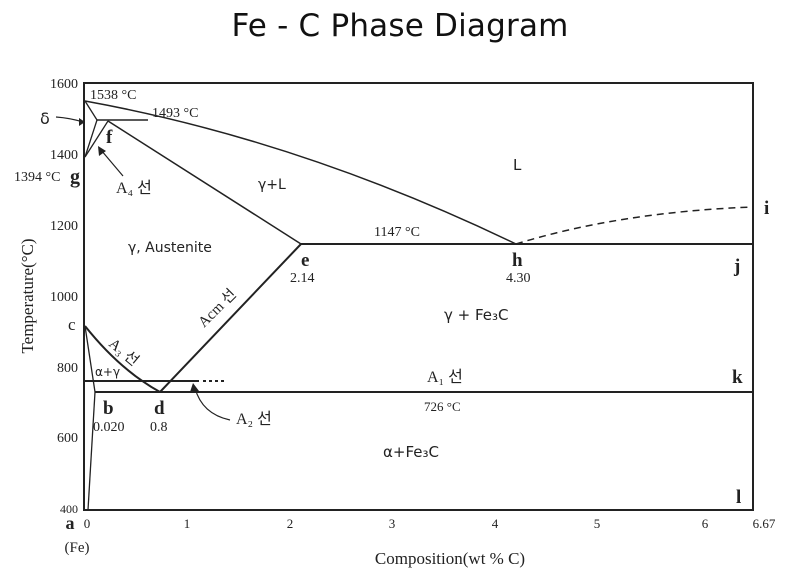 The image size is (800, 584). I want to click on fe-origin-label: (Fe), so click(77, 548).